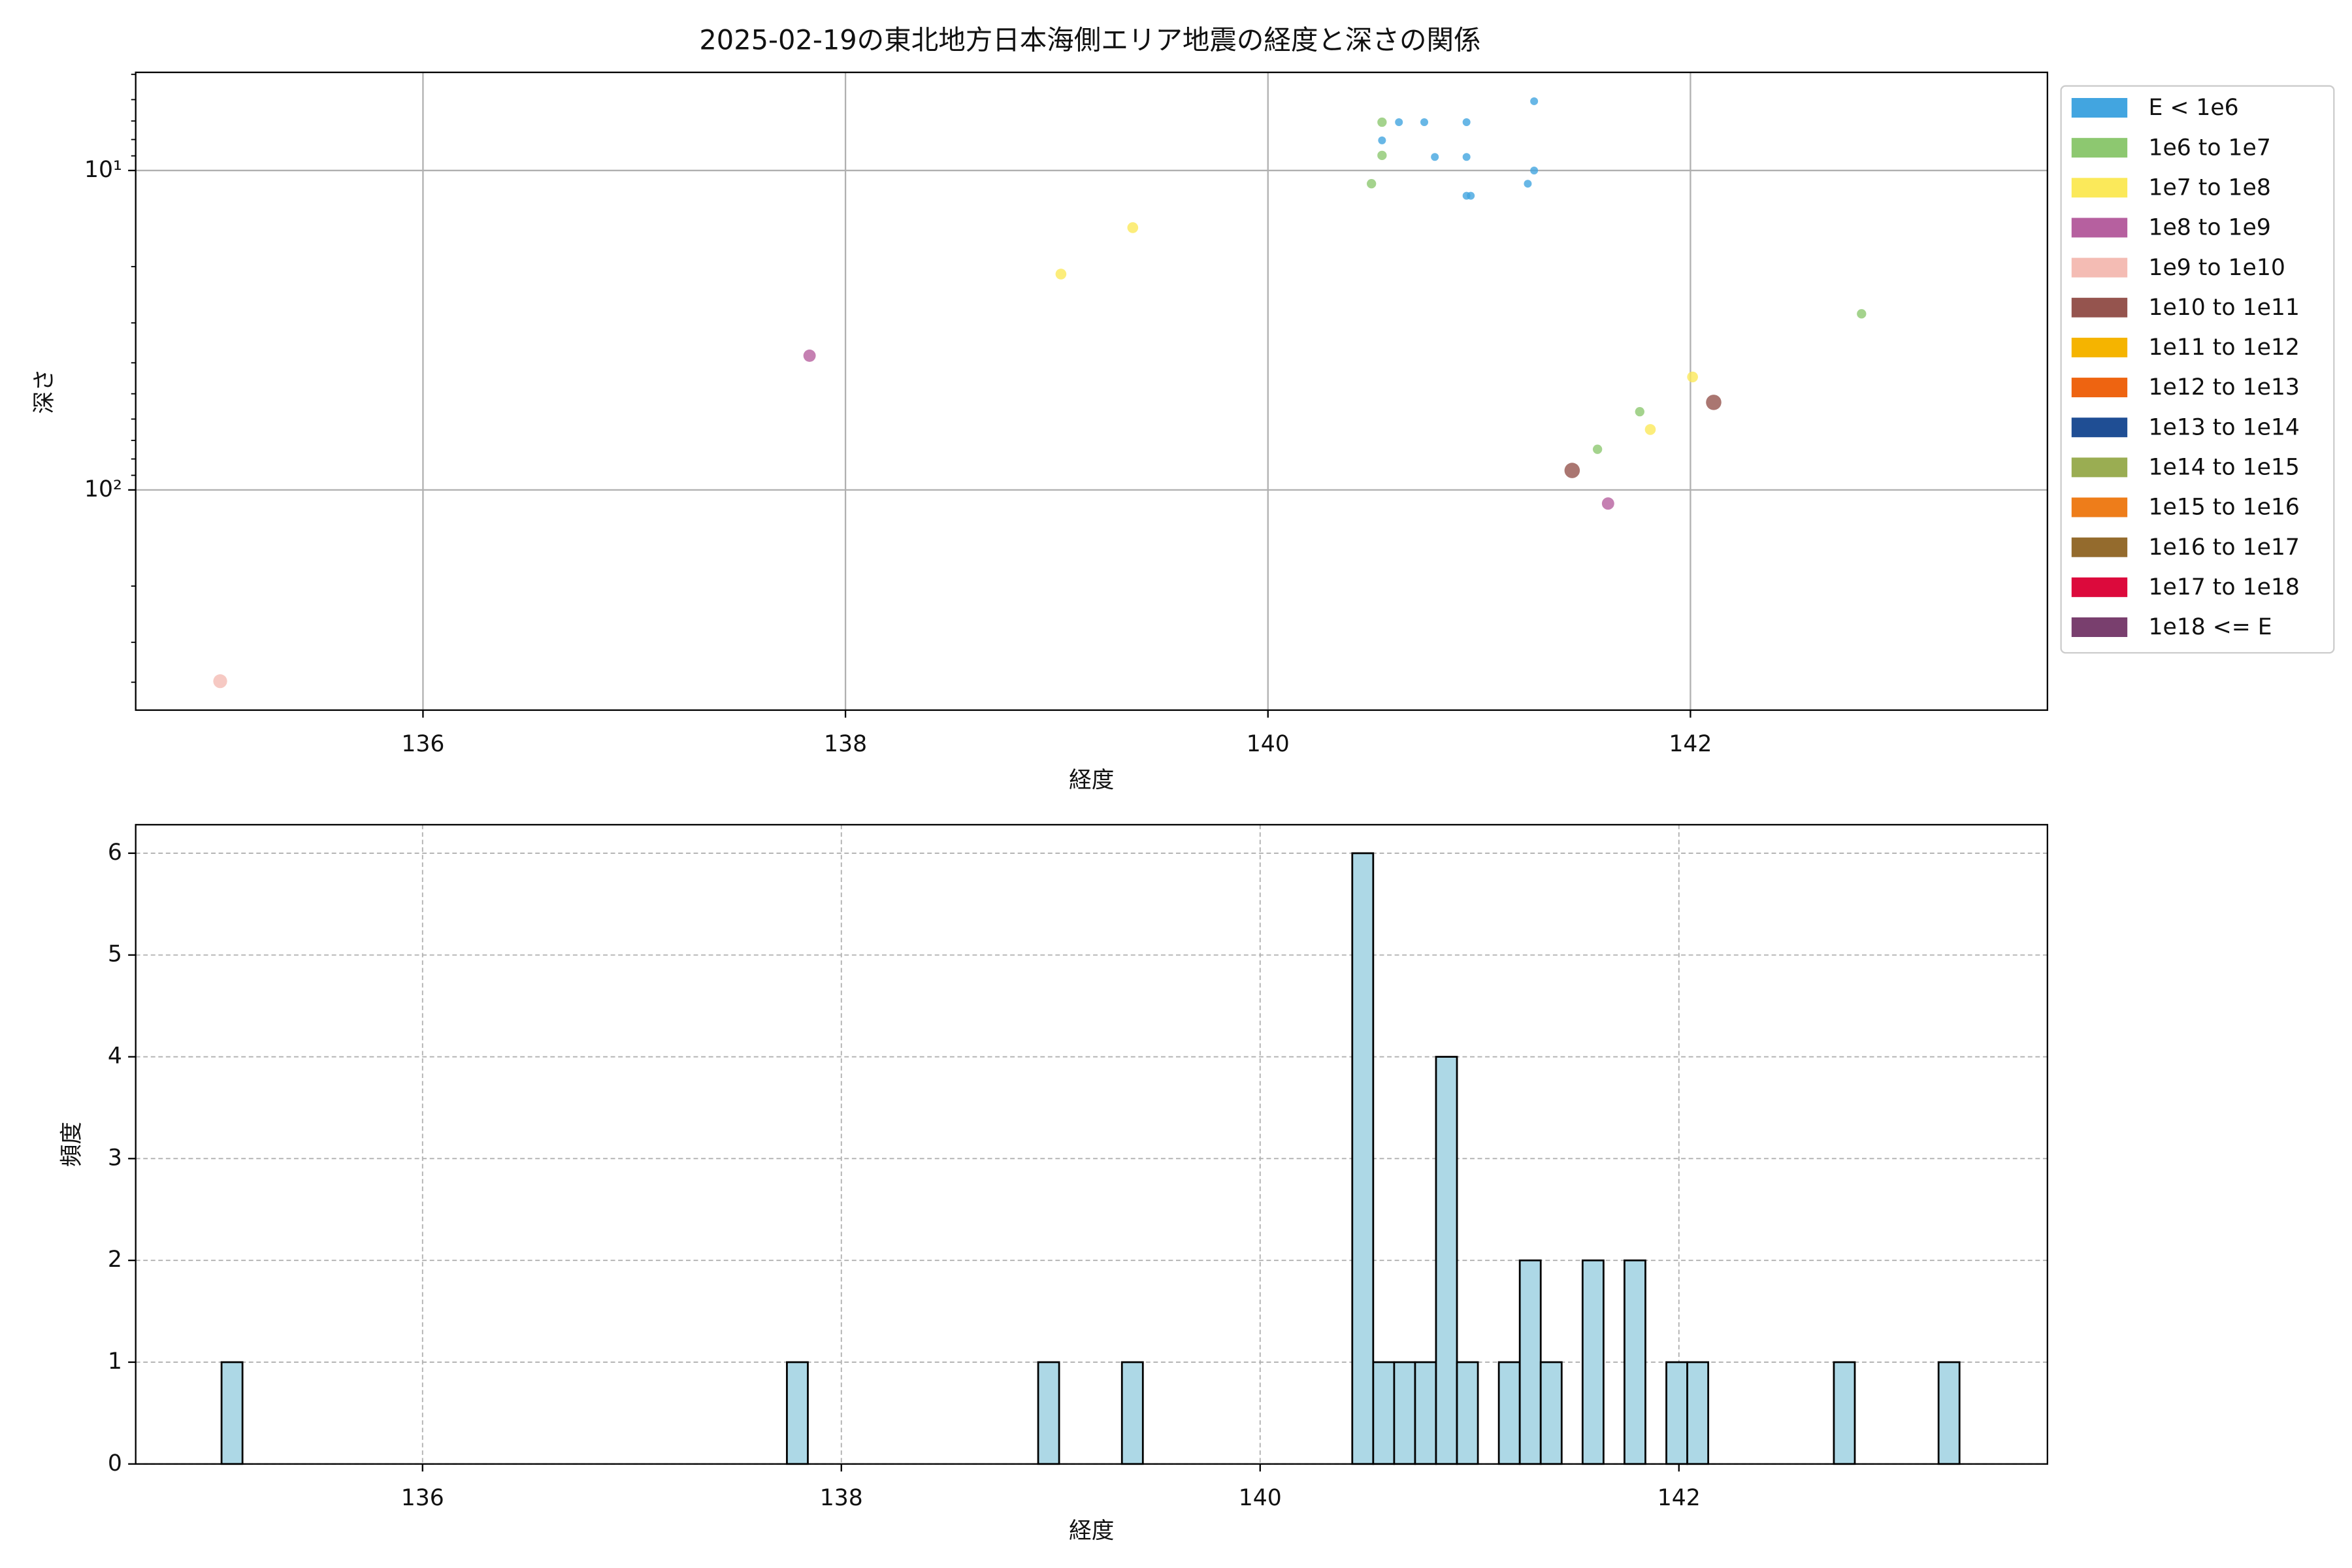  I want to click on legend-label: 1e11 to 1e12, so click(2223, 348).